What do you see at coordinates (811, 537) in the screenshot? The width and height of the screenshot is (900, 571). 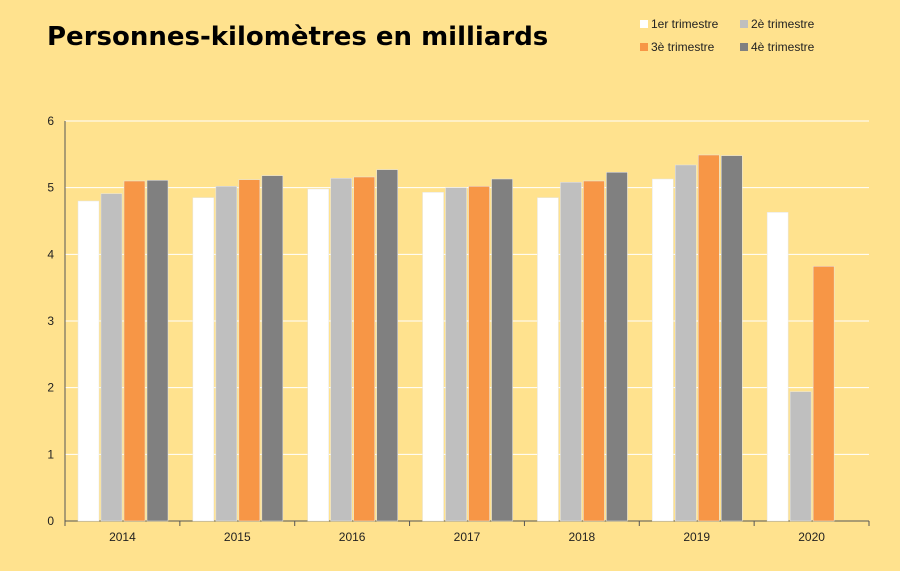 I see `x-tick-label: 2020` at bounding box center [811, 537].